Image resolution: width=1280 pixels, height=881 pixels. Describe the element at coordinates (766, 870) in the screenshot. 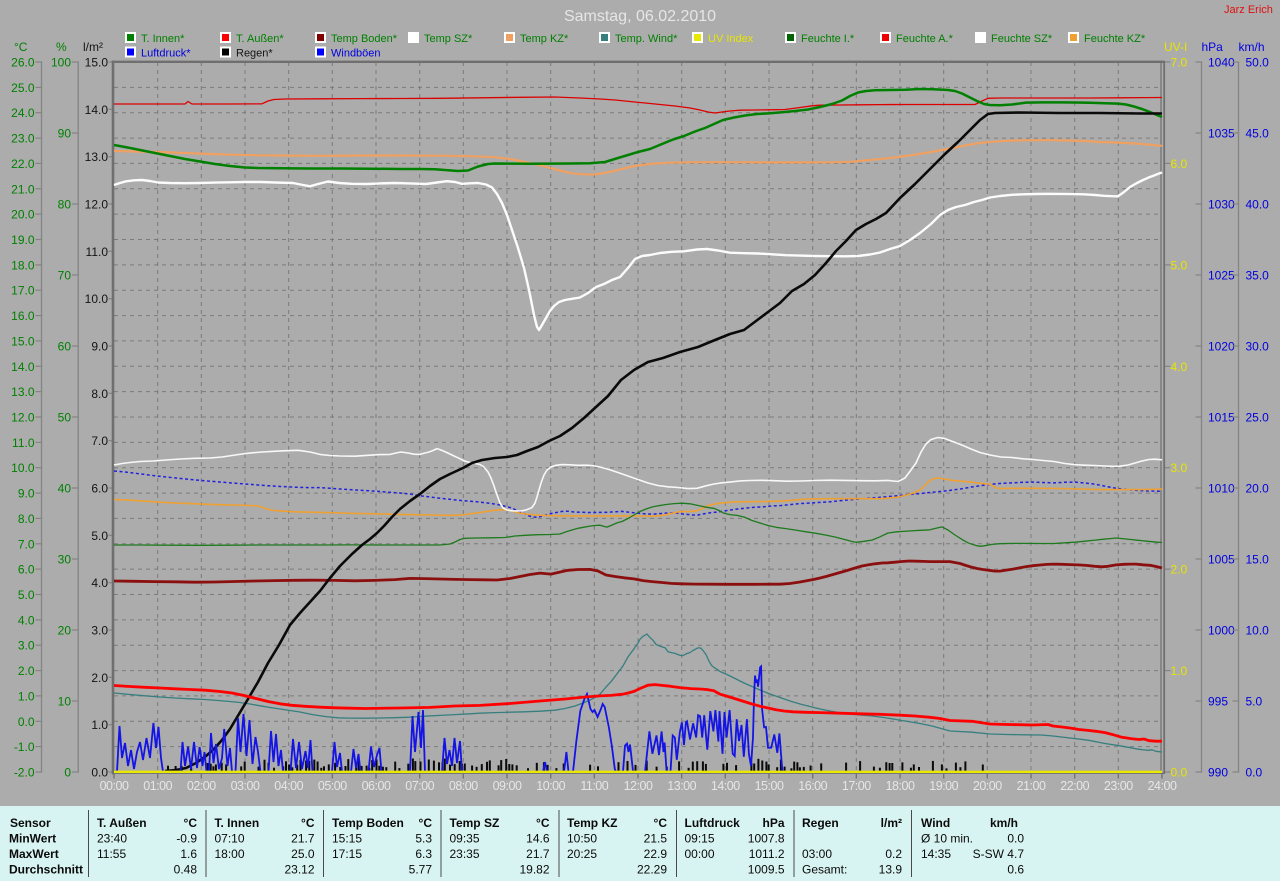

I see `svg-text: 1009.5` at that location.